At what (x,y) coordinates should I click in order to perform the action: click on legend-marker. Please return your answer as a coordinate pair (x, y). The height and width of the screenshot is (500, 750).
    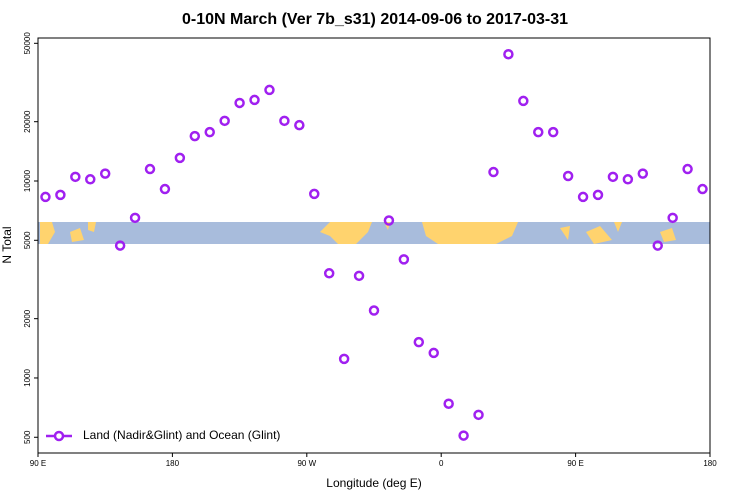
    Looking at the image, I should click on (59, 436).